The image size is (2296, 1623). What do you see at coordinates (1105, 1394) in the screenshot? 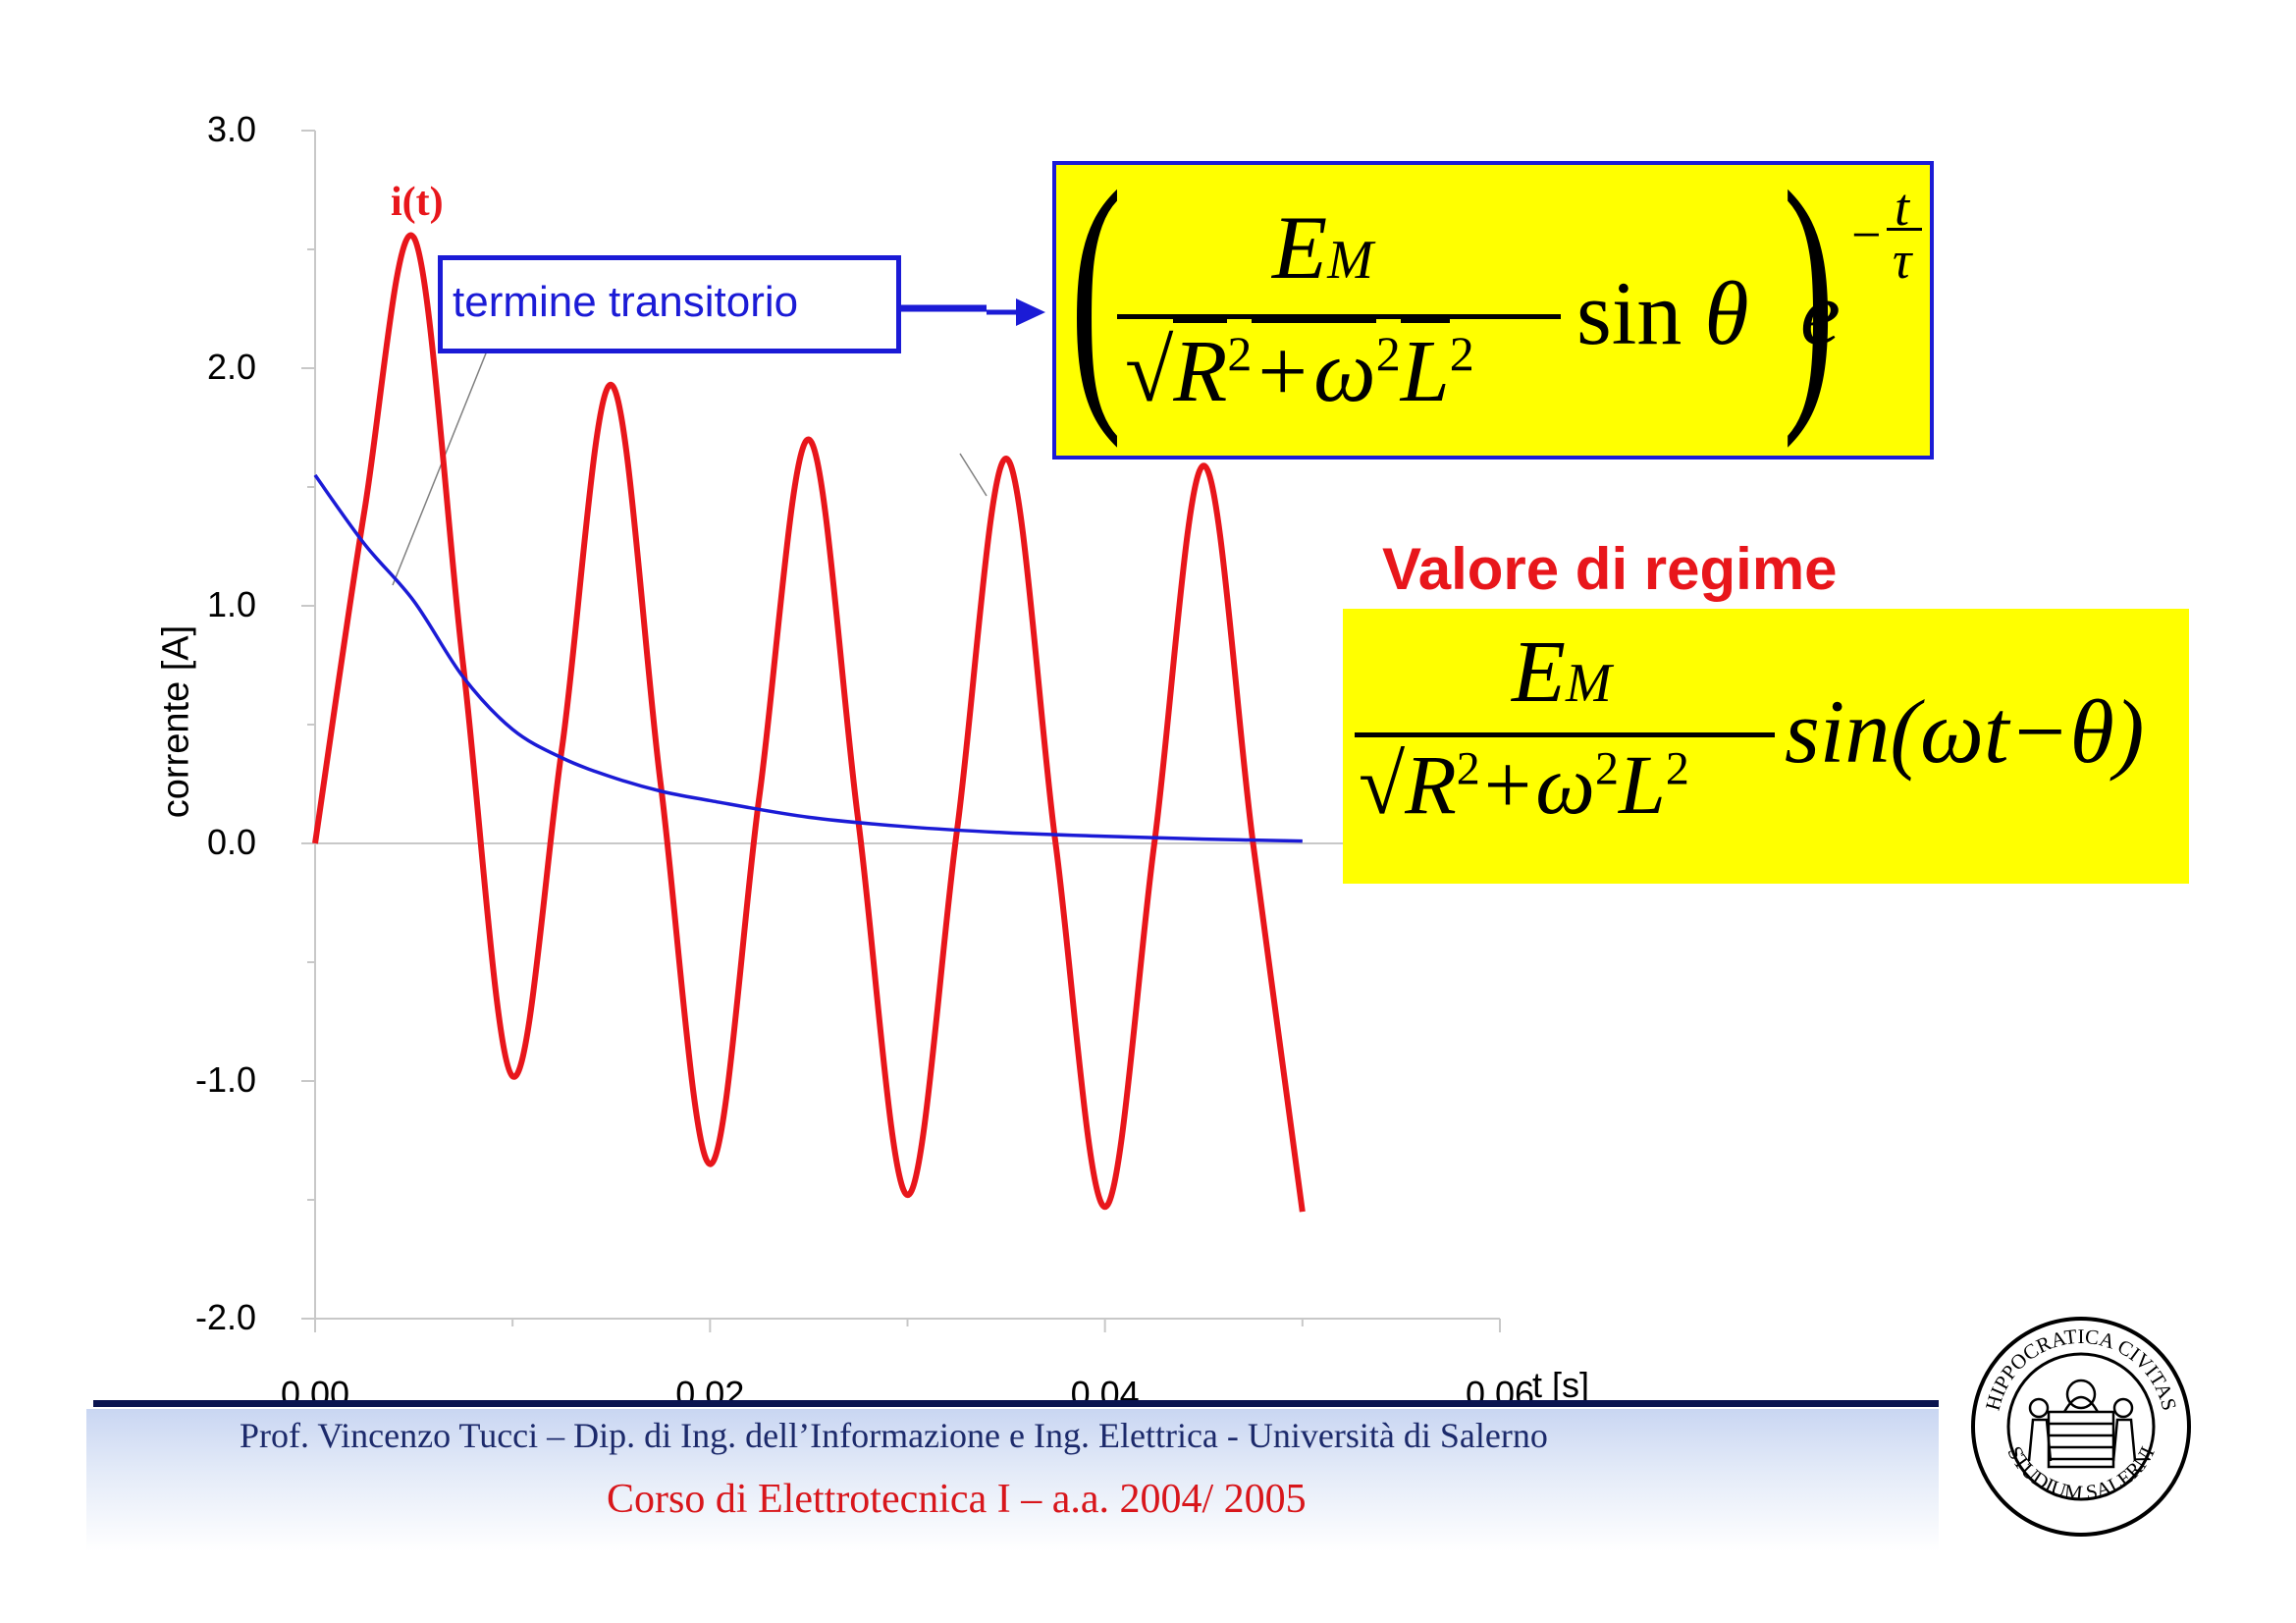
I see `x-tick-label: 0.04` at bounding box center [1105, 1394].